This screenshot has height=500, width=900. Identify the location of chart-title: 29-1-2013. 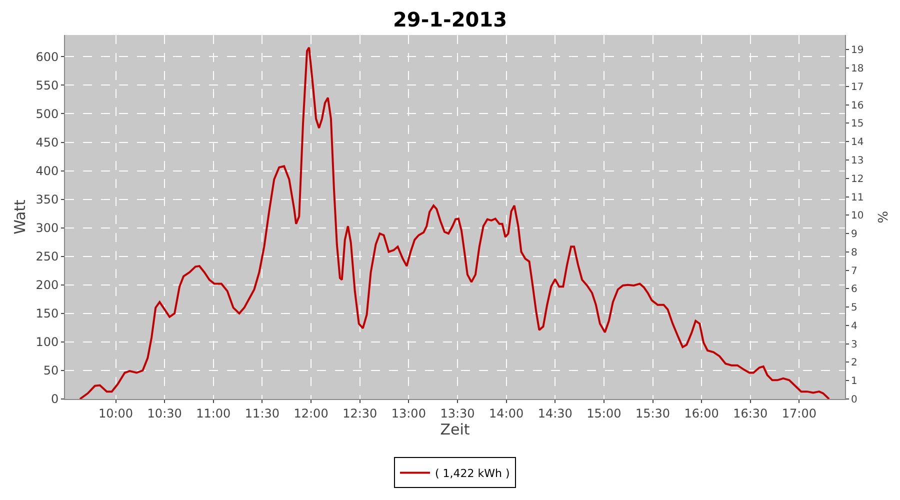
(450, 20).